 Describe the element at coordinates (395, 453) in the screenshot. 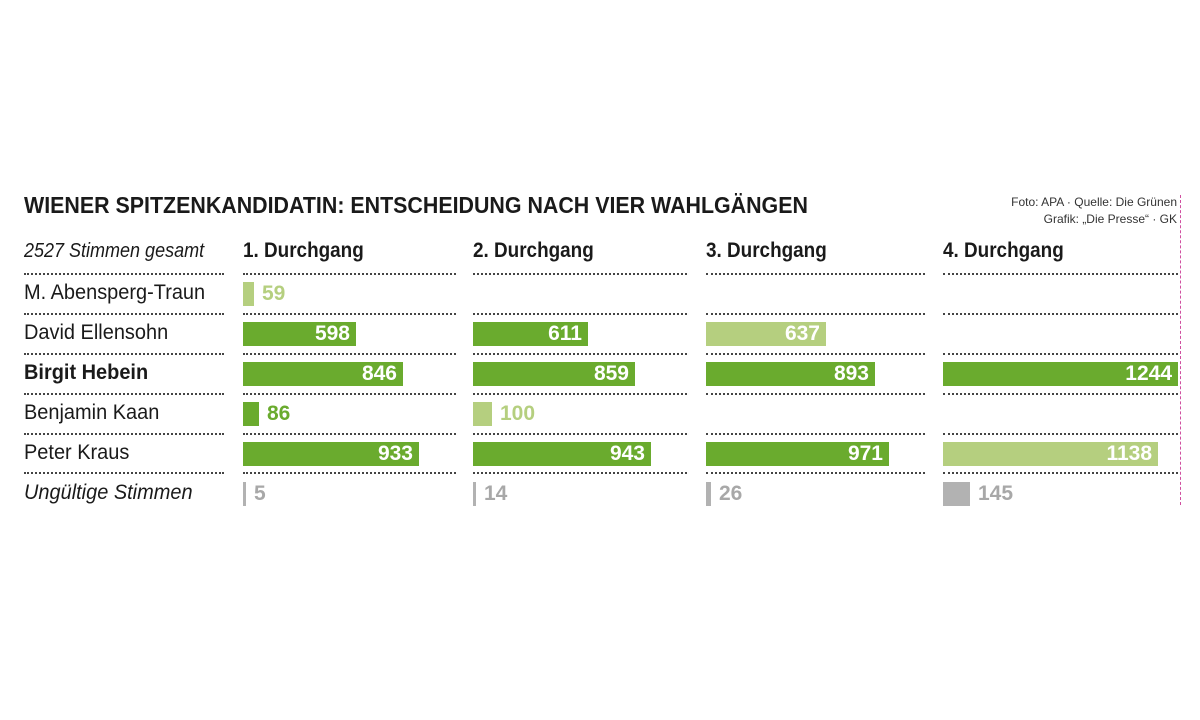

I see `data-label: 933` at that location.